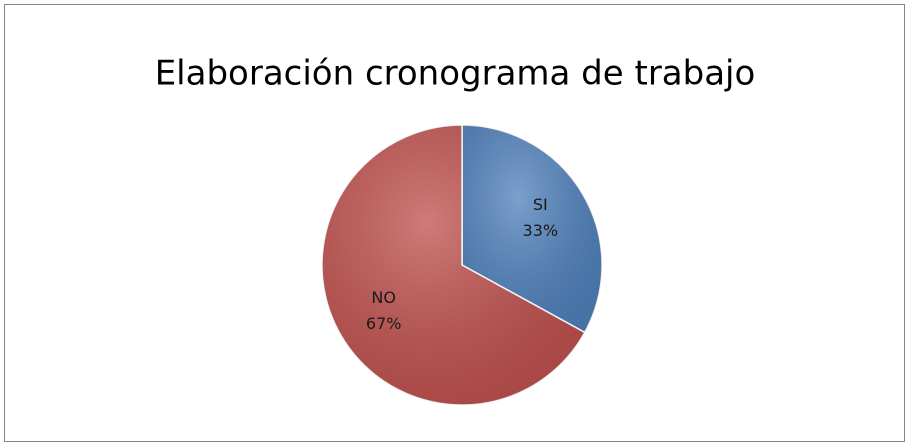 Image resolution: width=909 pixels, height=446 pixels. What do you see at coordinates (383, 297) in the screenshot?
I see `slice-category-label: NO` at bounding box center [383, 297].